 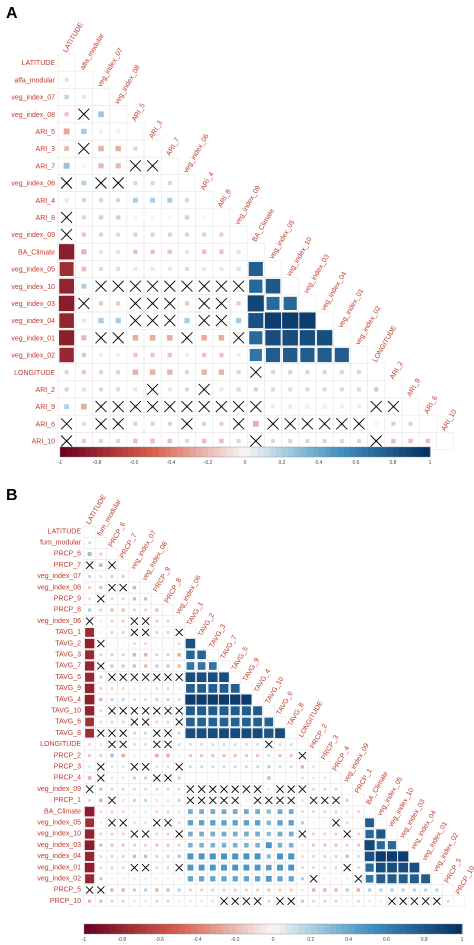 I want to click on row-label: ARI_2, so click(x=46, y=390).